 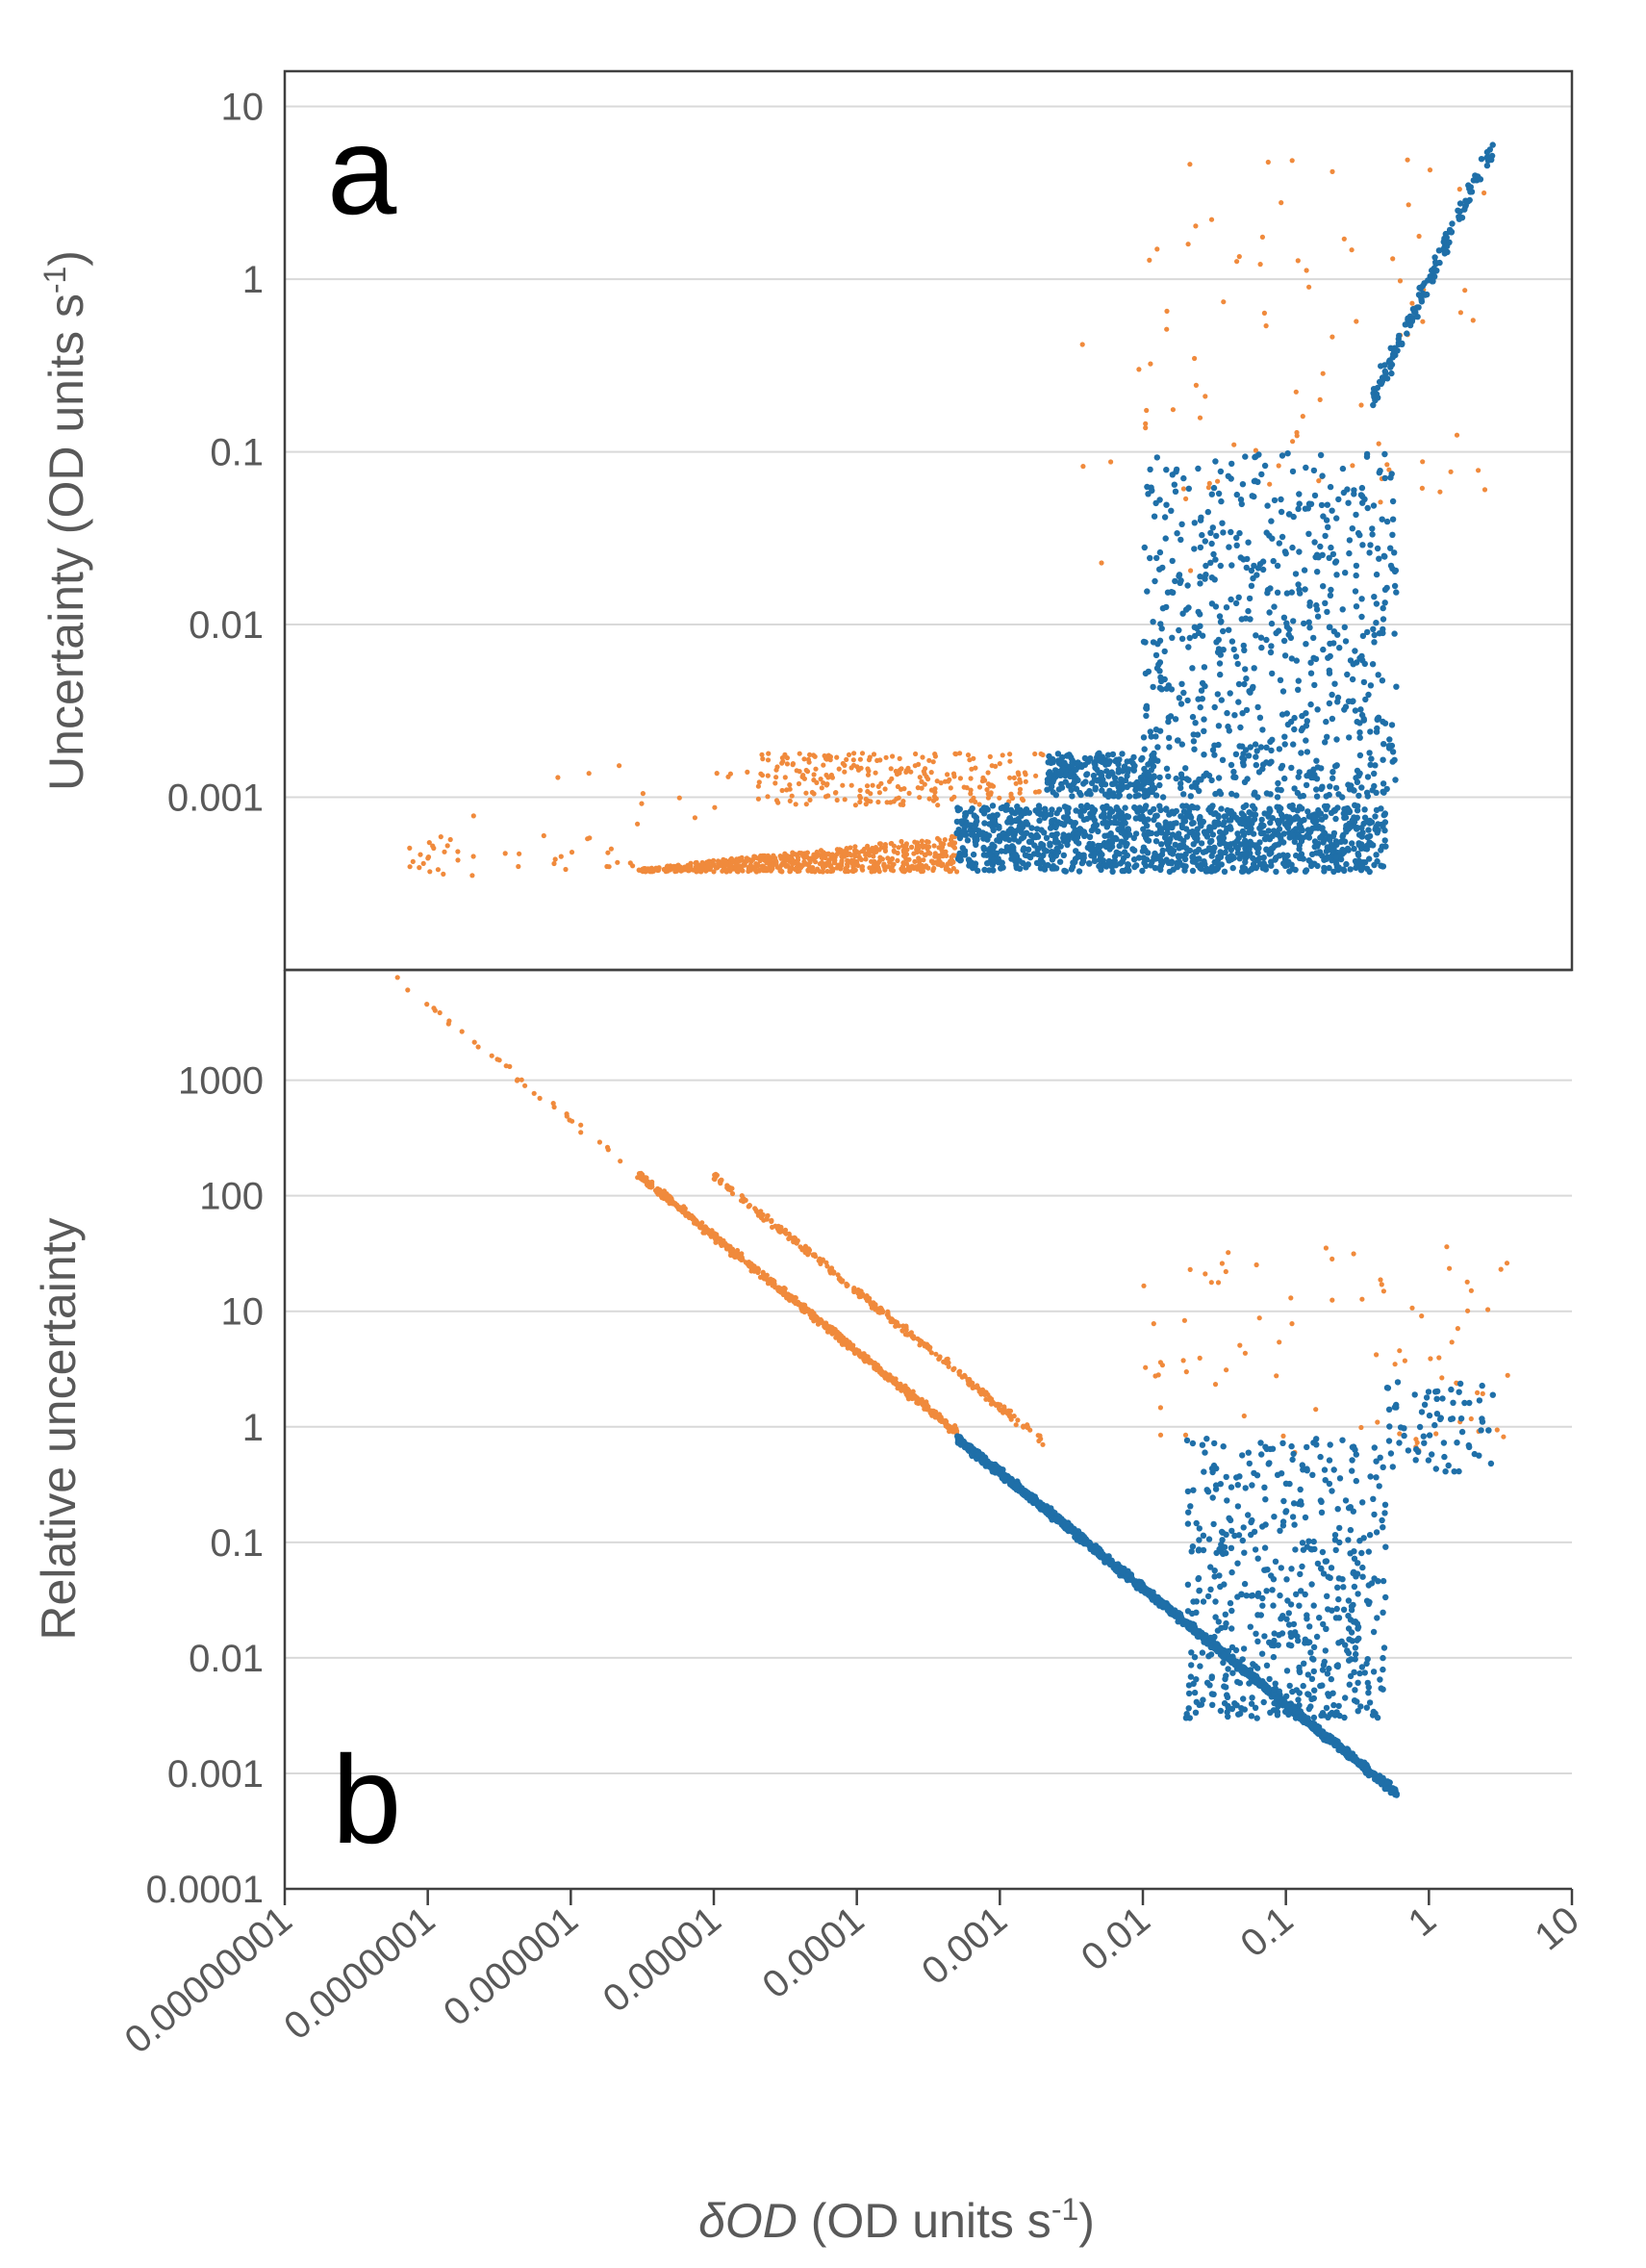 I want to click on panel-b-y-tick-label: 10, so click(x=243, y=1312).